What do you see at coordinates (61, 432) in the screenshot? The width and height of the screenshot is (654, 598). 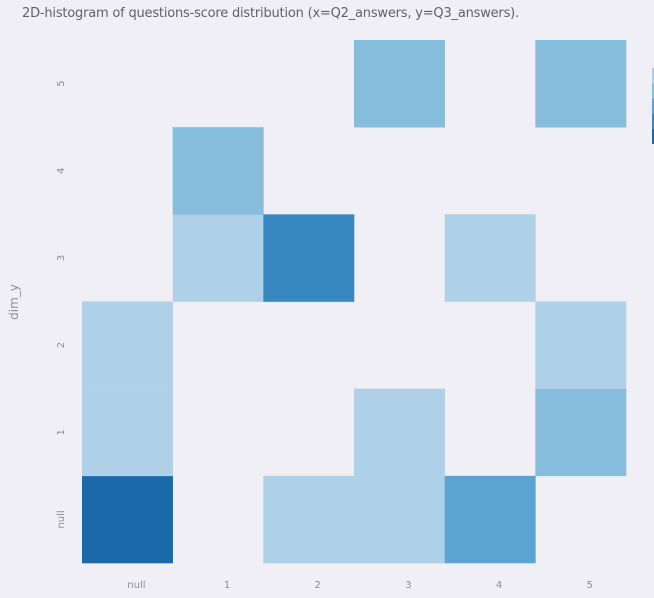 I see `y-tick-label: 1` at bounding box center [61, 432].